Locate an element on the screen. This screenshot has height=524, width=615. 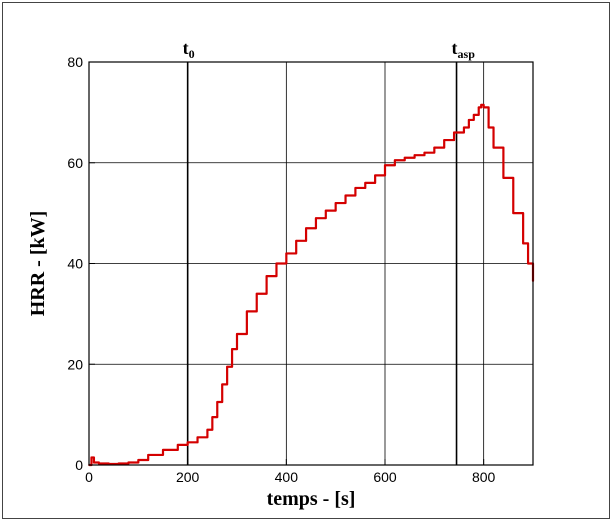
x-tick-label-200: 200 is located at coordinates (188, 477).